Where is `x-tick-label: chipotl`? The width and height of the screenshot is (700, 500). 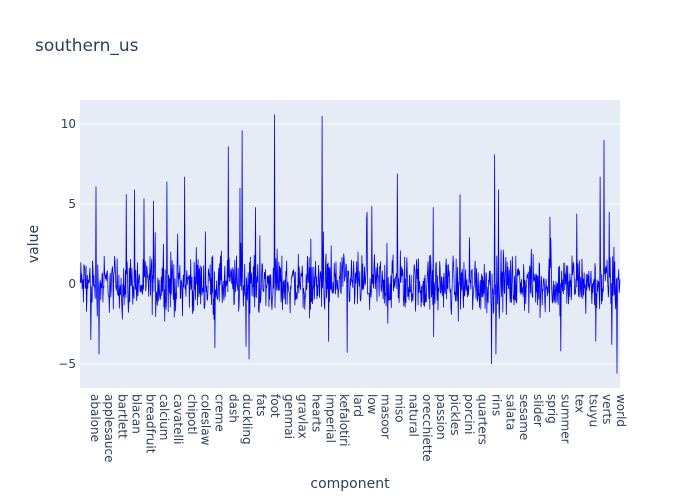
x-tick-label: chipotl is located at coordinates (192, 414).